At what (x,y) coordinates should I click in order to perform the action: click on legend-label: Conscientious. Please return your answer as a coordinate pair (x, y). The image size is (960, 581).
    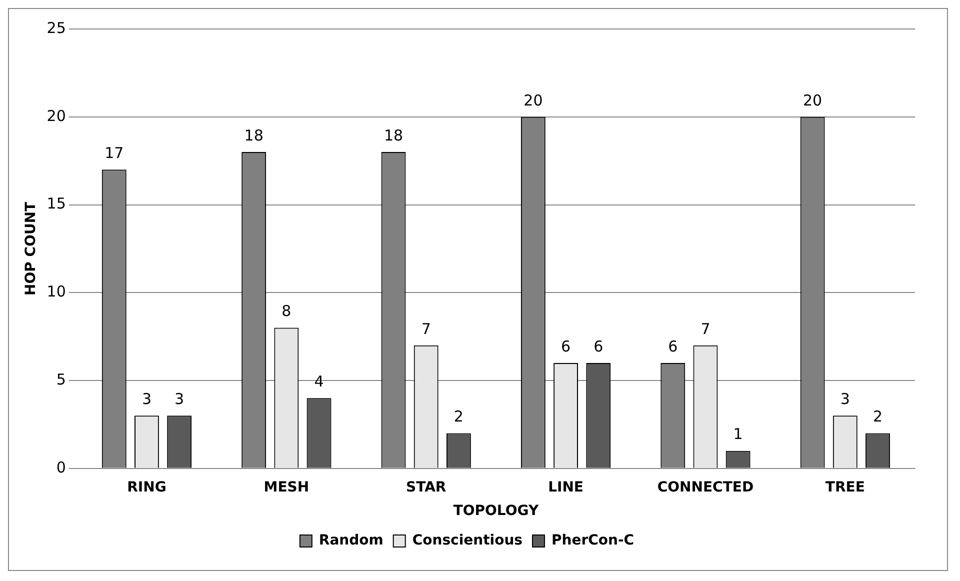
    Looking at the image, I should click on (467, 540).